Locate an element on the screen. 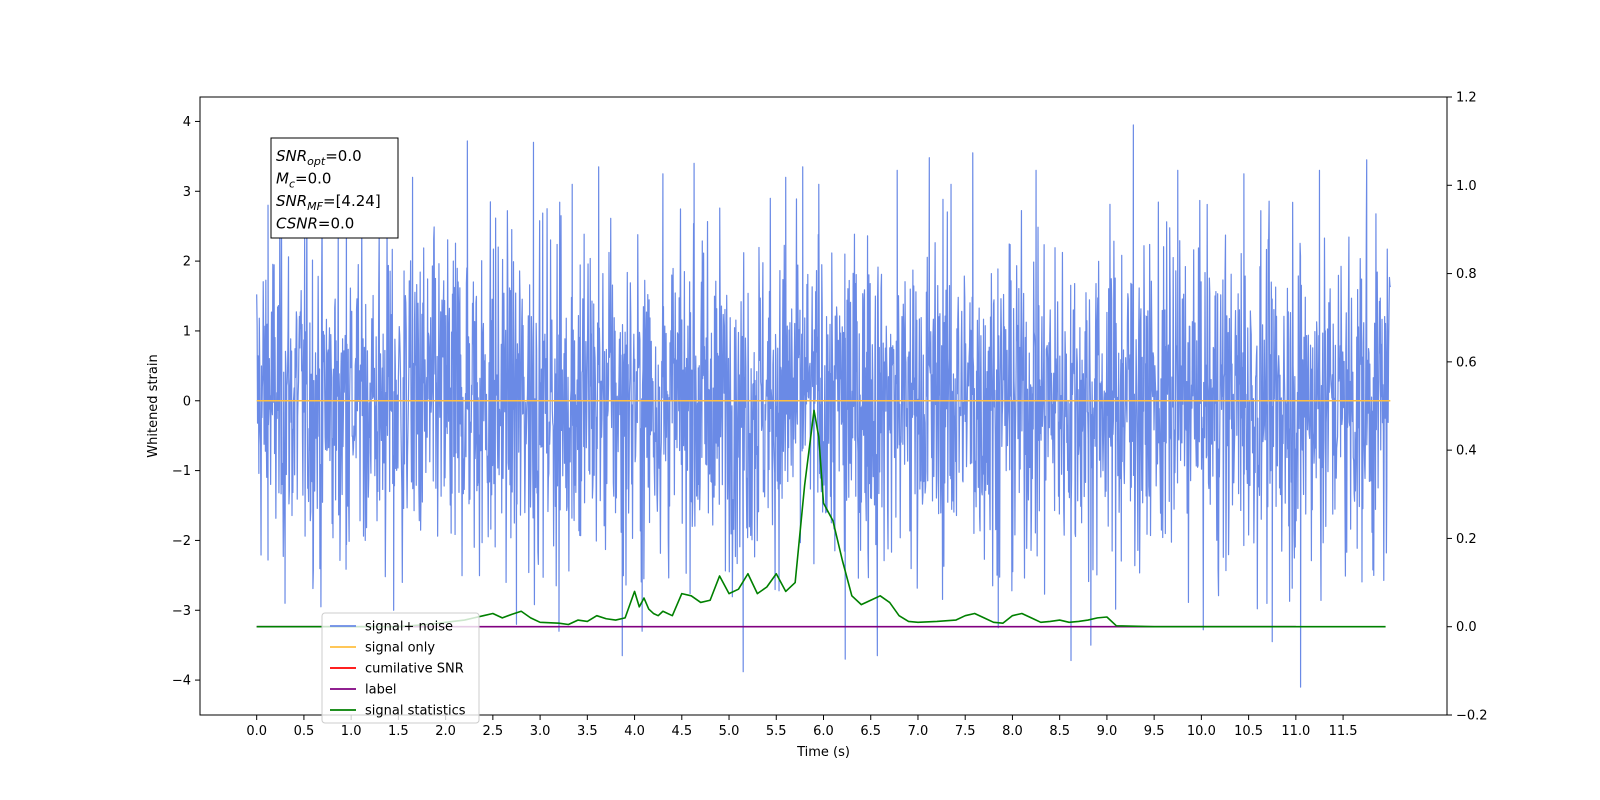 This screenshot has width=1600, height=800. x-tick-label: 2.5 is located at coordinates (493, 731).